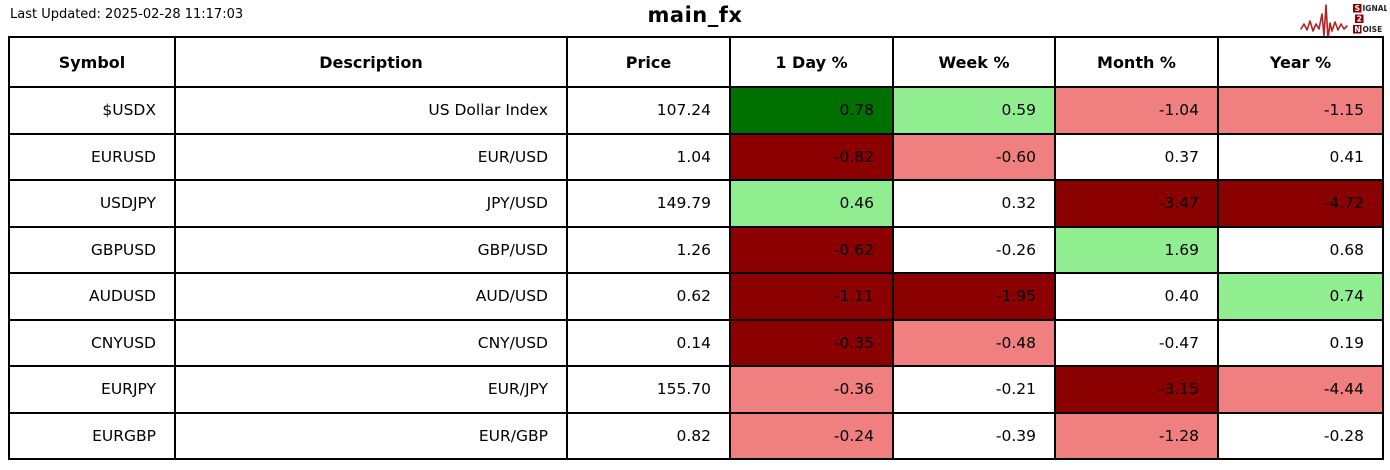 The width and height of the screenshot is (1390, 470). Describe the element at coordinates (371, 249) in the screenshot. I see `description-cell: GBP/USD` at that location.